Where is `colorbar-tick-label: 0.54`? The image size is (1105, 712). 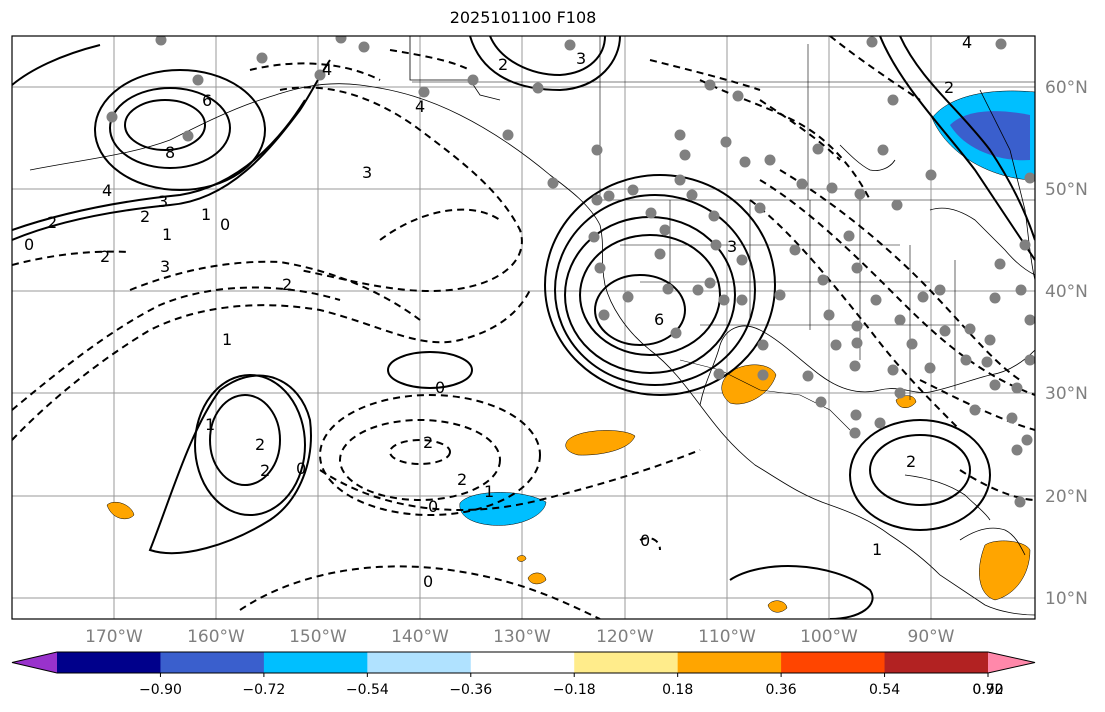 colorbar-tick-label: 0.54 is located at coordinates (884, 690).